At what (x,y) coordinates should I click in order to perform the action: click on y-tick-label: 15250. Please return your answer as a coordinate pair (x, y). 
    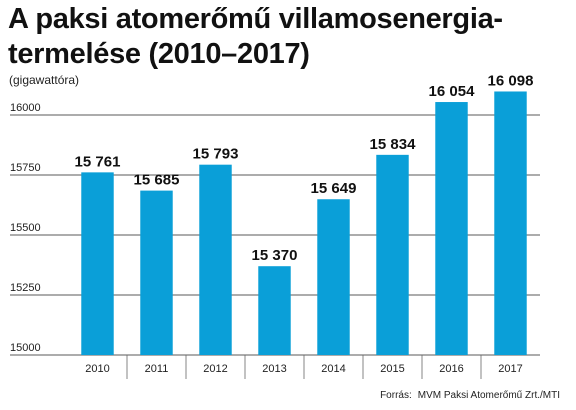
    Looking at the image, I should click on (25, 288).